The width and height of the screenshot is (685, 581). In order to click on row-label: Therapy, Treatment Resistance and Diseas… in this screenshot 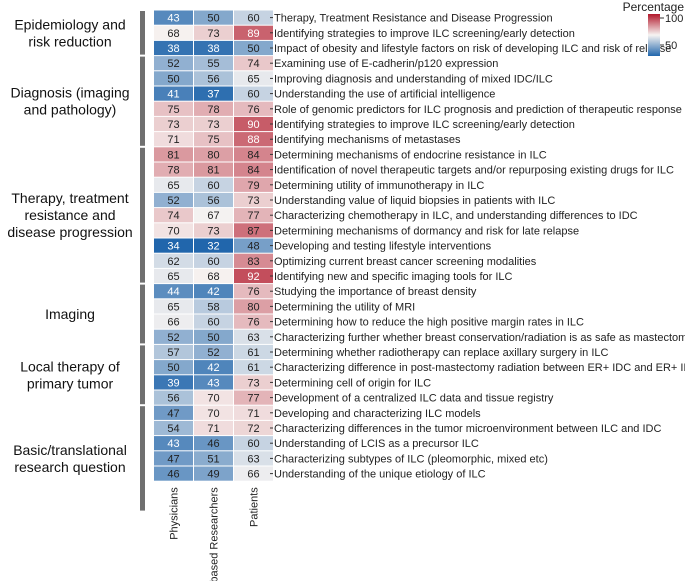, I will do `click(413, 19)`.